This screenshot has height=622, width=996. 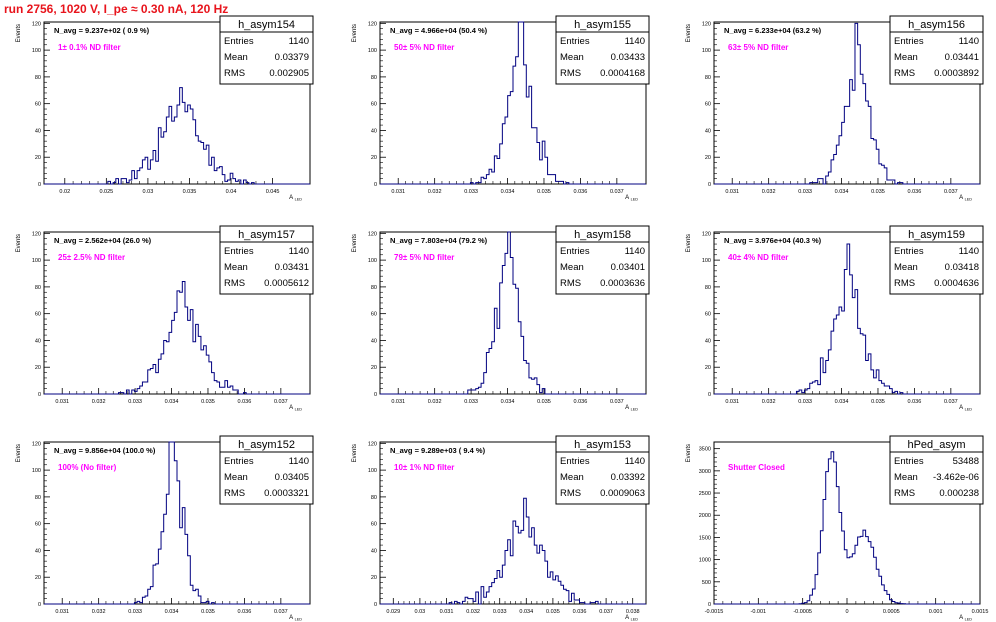 I want to click on stats-value: 53488, so click(x=966, y=461).